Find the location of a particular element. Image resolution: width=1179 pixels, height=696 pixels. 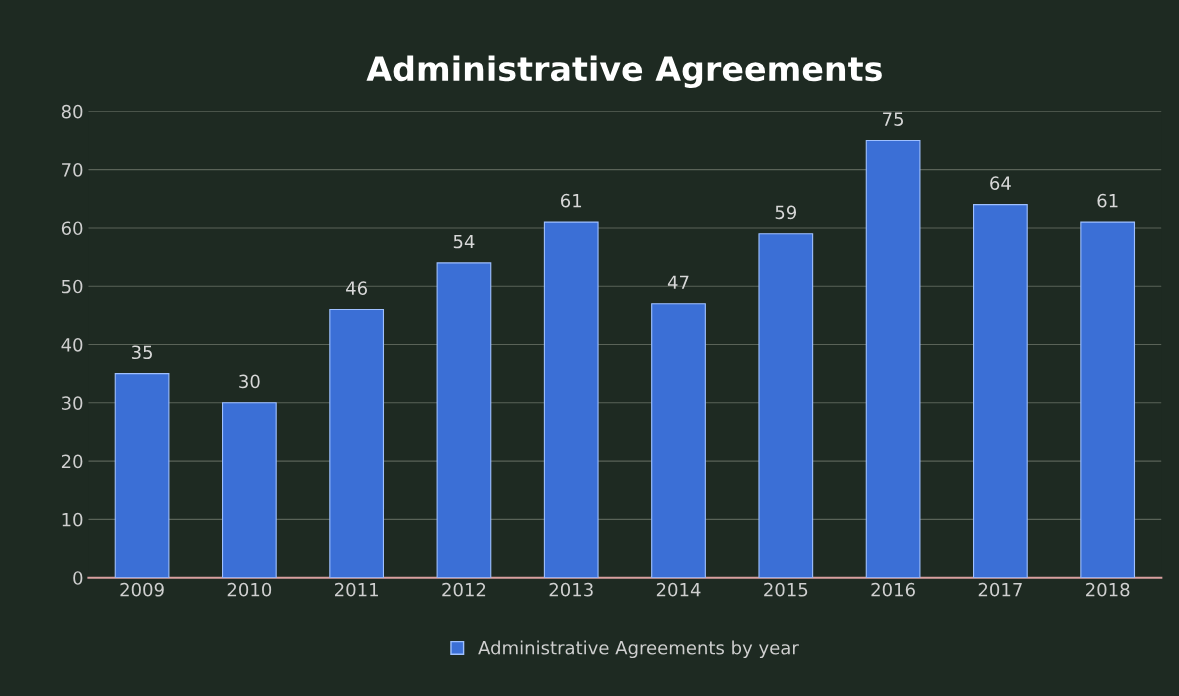

legend-label: Administrative Agreements by year is located at coordinates (638, 649).